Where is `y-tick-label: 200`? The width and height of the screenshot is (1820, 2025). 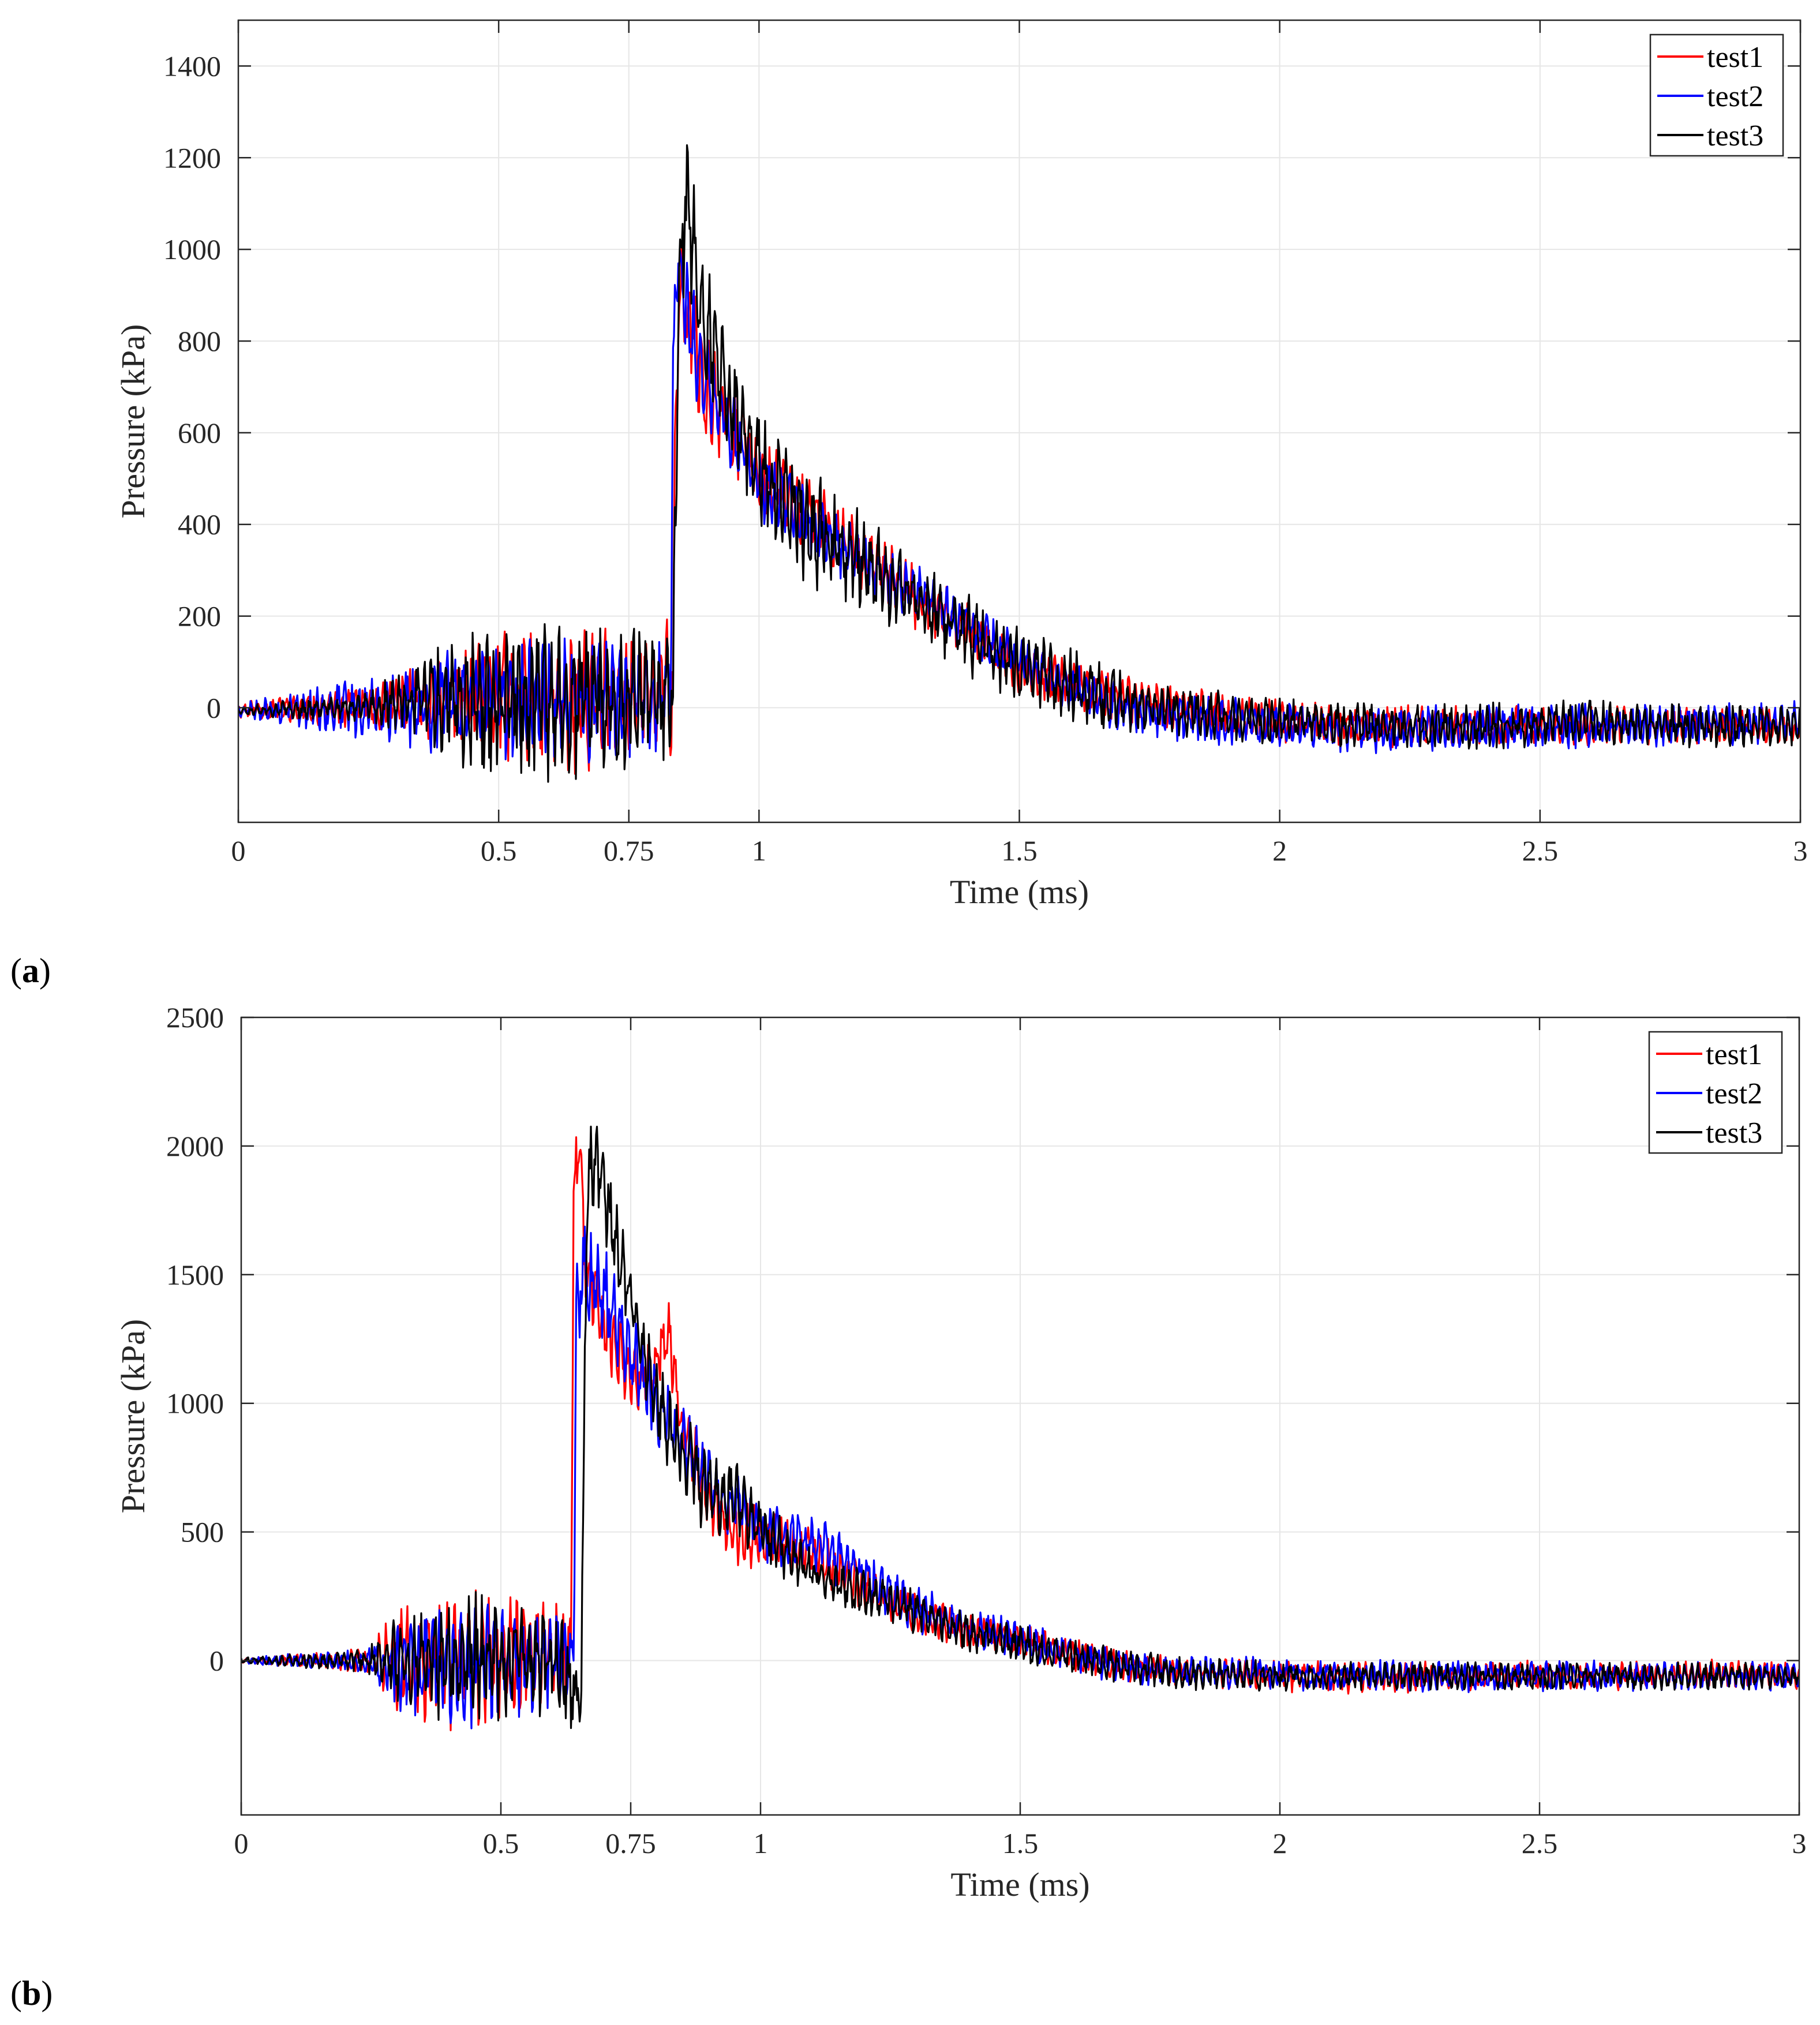 y-tick-label: 200 is located at coordinates (199, 616).